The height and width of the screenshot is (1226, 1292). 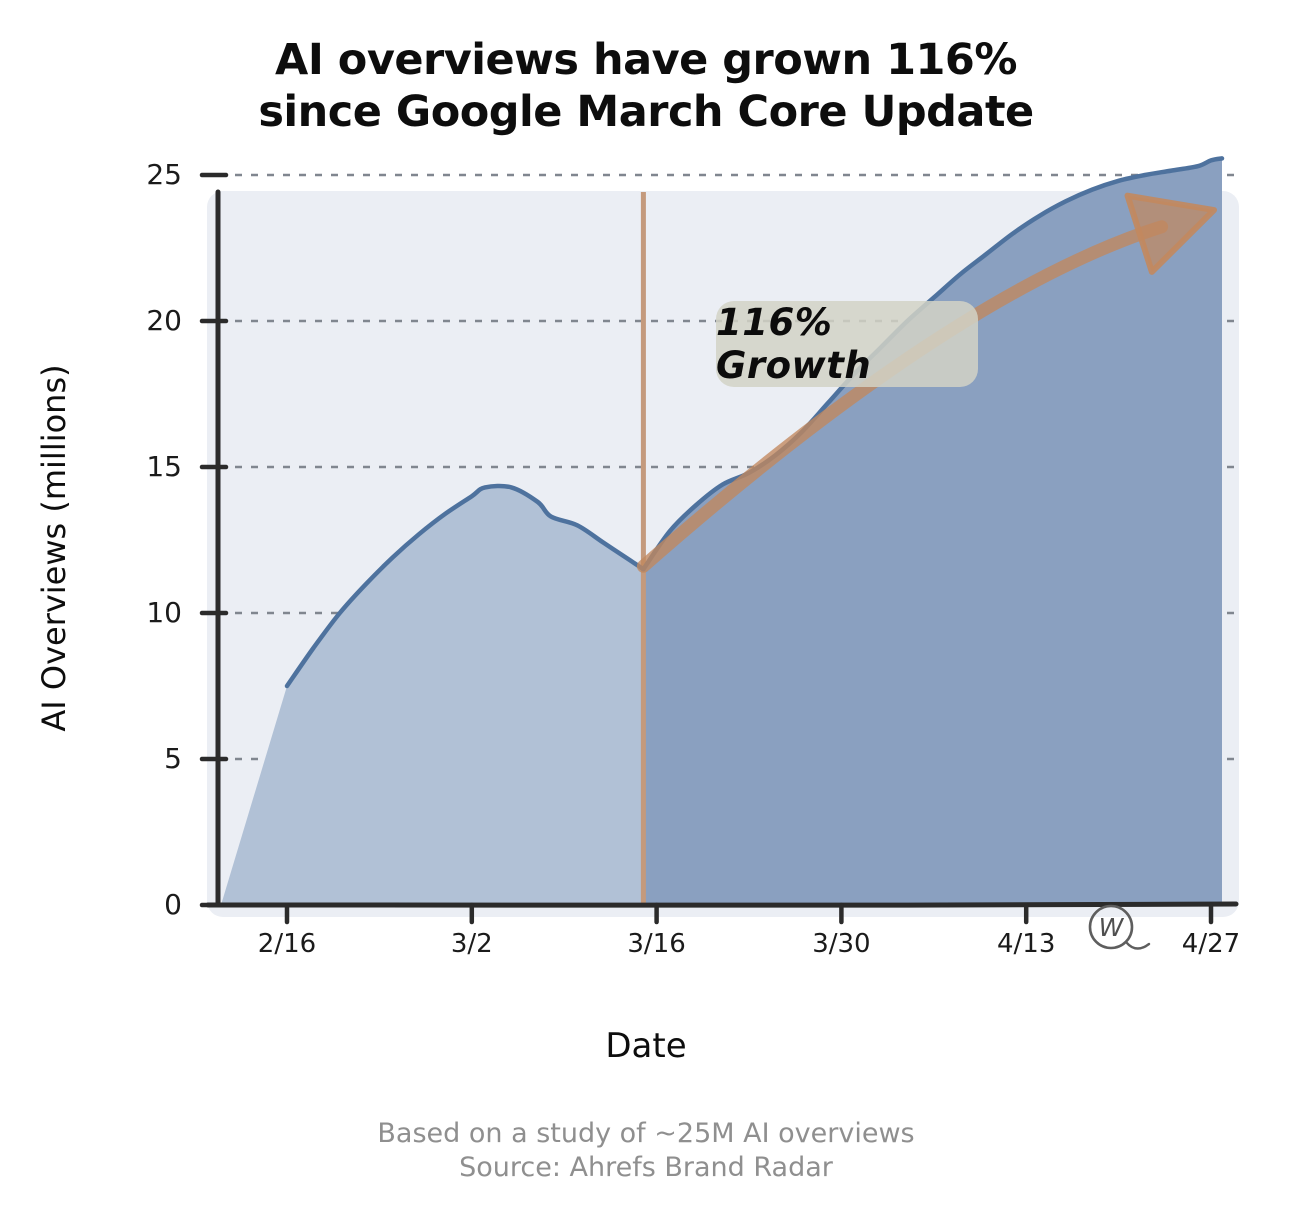 I want to click on x-tick-label: 3/16, so click(x=656, y=944).